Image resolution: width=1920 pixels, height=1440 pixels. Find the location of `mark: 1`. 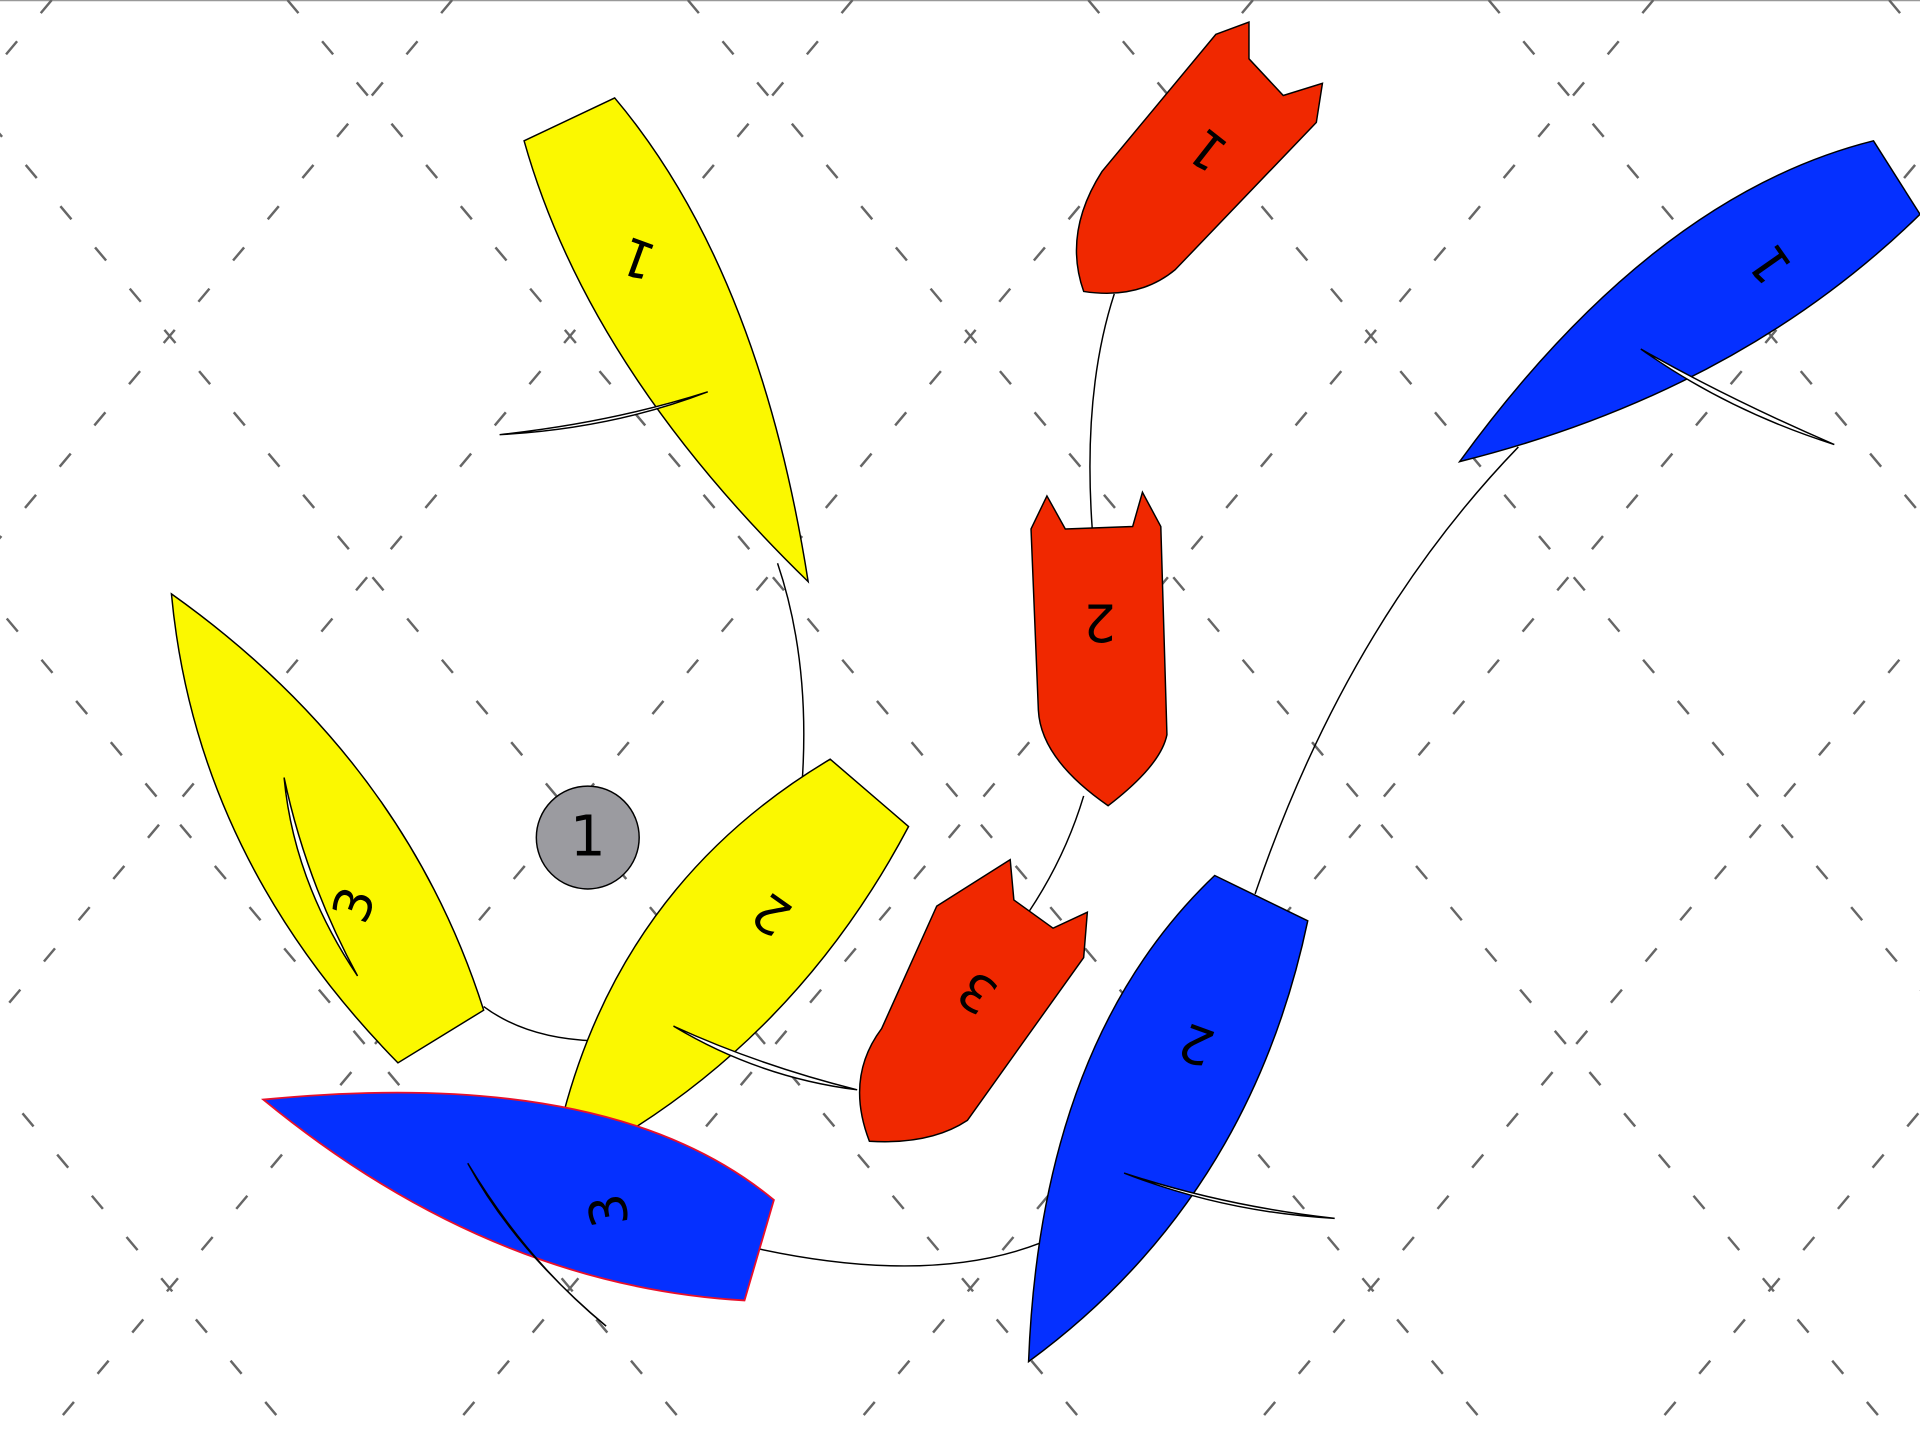

mark: 1 is located at coordinates (587, 837).